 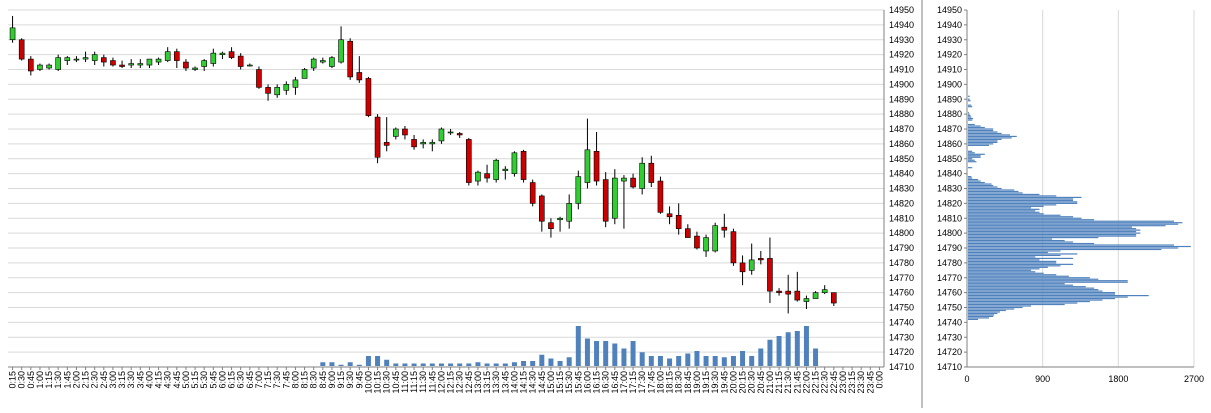 What do you see at coordinates (779, 382) in the screenshot?
I see `x-tick-label: 21:15` at bounding box center [779, 382].